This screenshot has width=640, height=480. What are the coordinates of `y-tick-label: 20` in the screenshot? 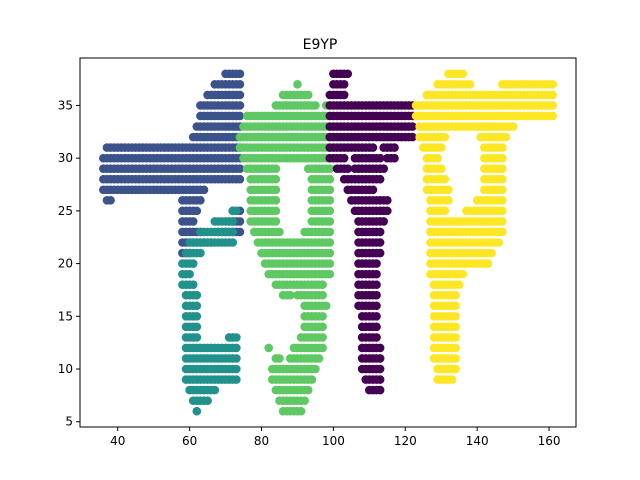 It's located at (65, 264).